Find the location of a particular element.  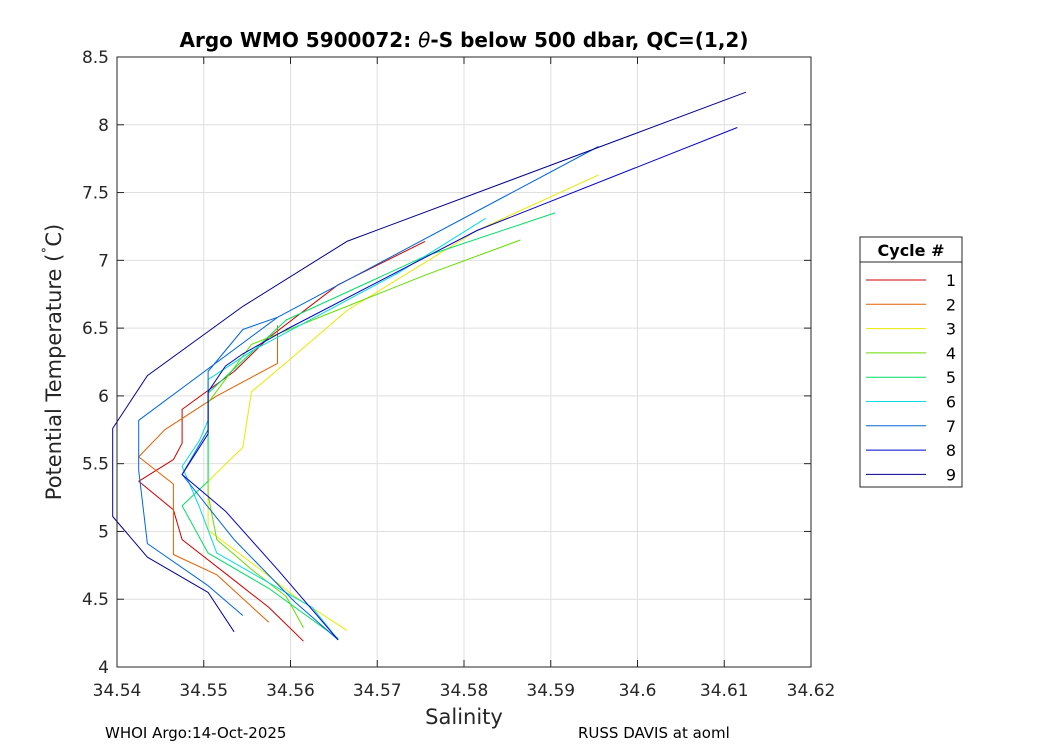

chart-title-suffix: -S below 500 dbar, QC=(1,2) is located at coordinates (589, 40).